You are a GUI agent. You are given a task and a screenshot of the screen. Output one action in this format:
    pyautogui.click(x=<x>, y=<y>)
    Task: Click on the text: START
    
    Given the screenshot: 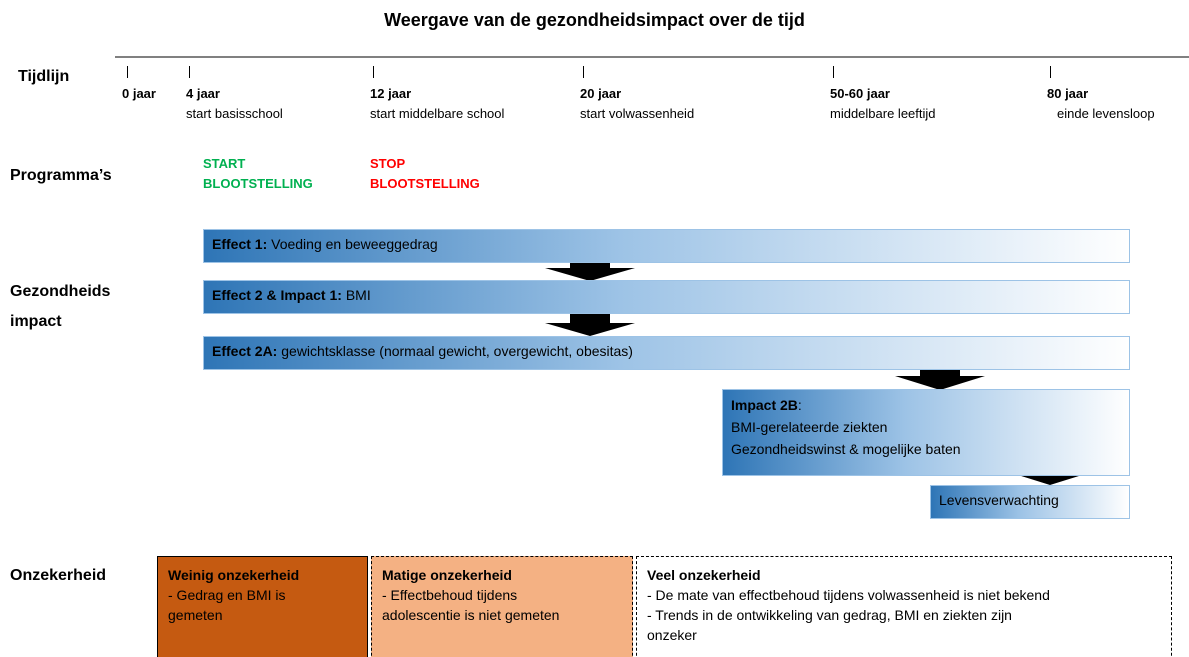 What is the action you would take?
    pyautogui.click(x=224, y=163)
    